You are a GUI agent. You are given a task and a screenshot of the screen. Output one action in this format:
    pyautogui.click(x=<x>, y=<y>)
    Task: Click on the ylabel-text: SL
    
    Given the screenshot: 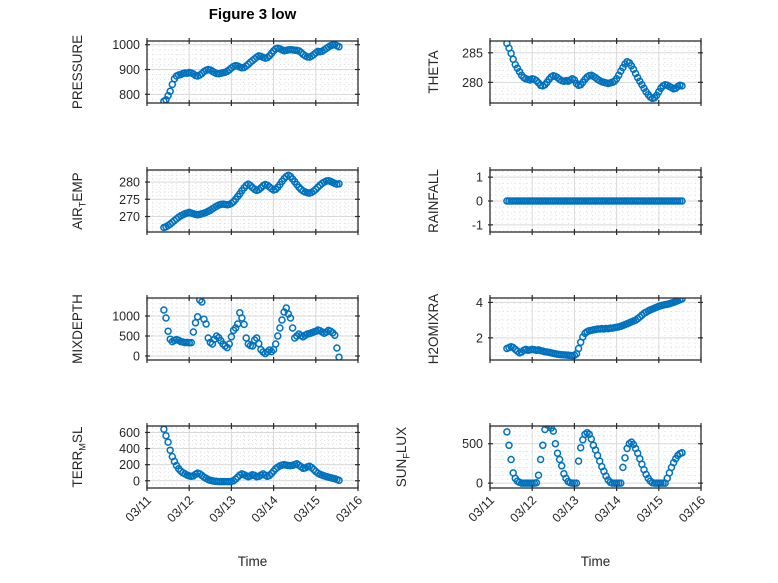 What is the action you would take?
    pyautogui.click(x=77, y=435)
    